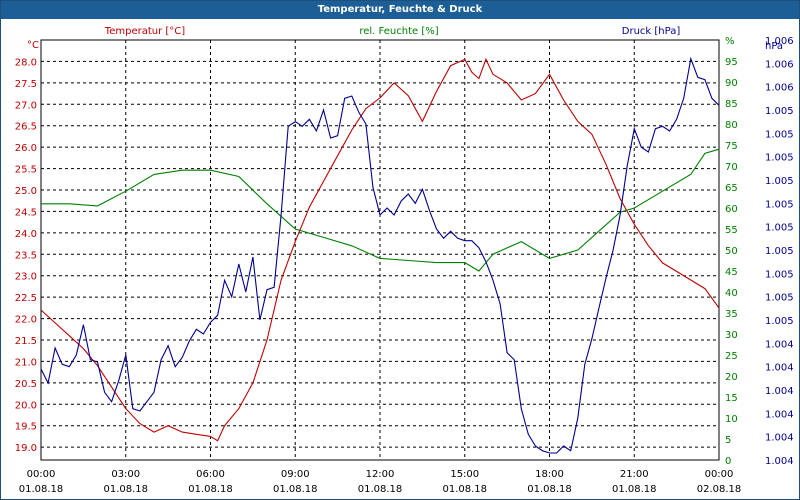  What do you see at coordinates (731, 356) in the screenshot?
I see `y-tick-humidity: 25` at bounding box center [731, 356].